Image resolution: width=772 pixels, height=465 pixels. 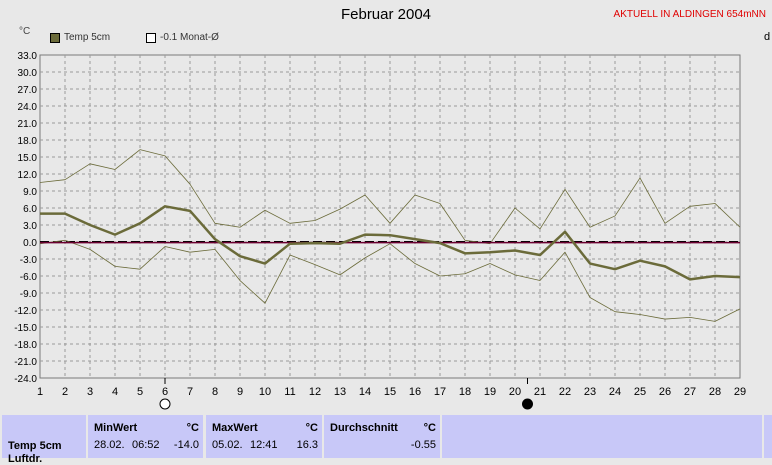 What do you see at coordinates (146, 445) in the screenshot?
I see `min-time: 06:52` at bounding box center [146, 445].